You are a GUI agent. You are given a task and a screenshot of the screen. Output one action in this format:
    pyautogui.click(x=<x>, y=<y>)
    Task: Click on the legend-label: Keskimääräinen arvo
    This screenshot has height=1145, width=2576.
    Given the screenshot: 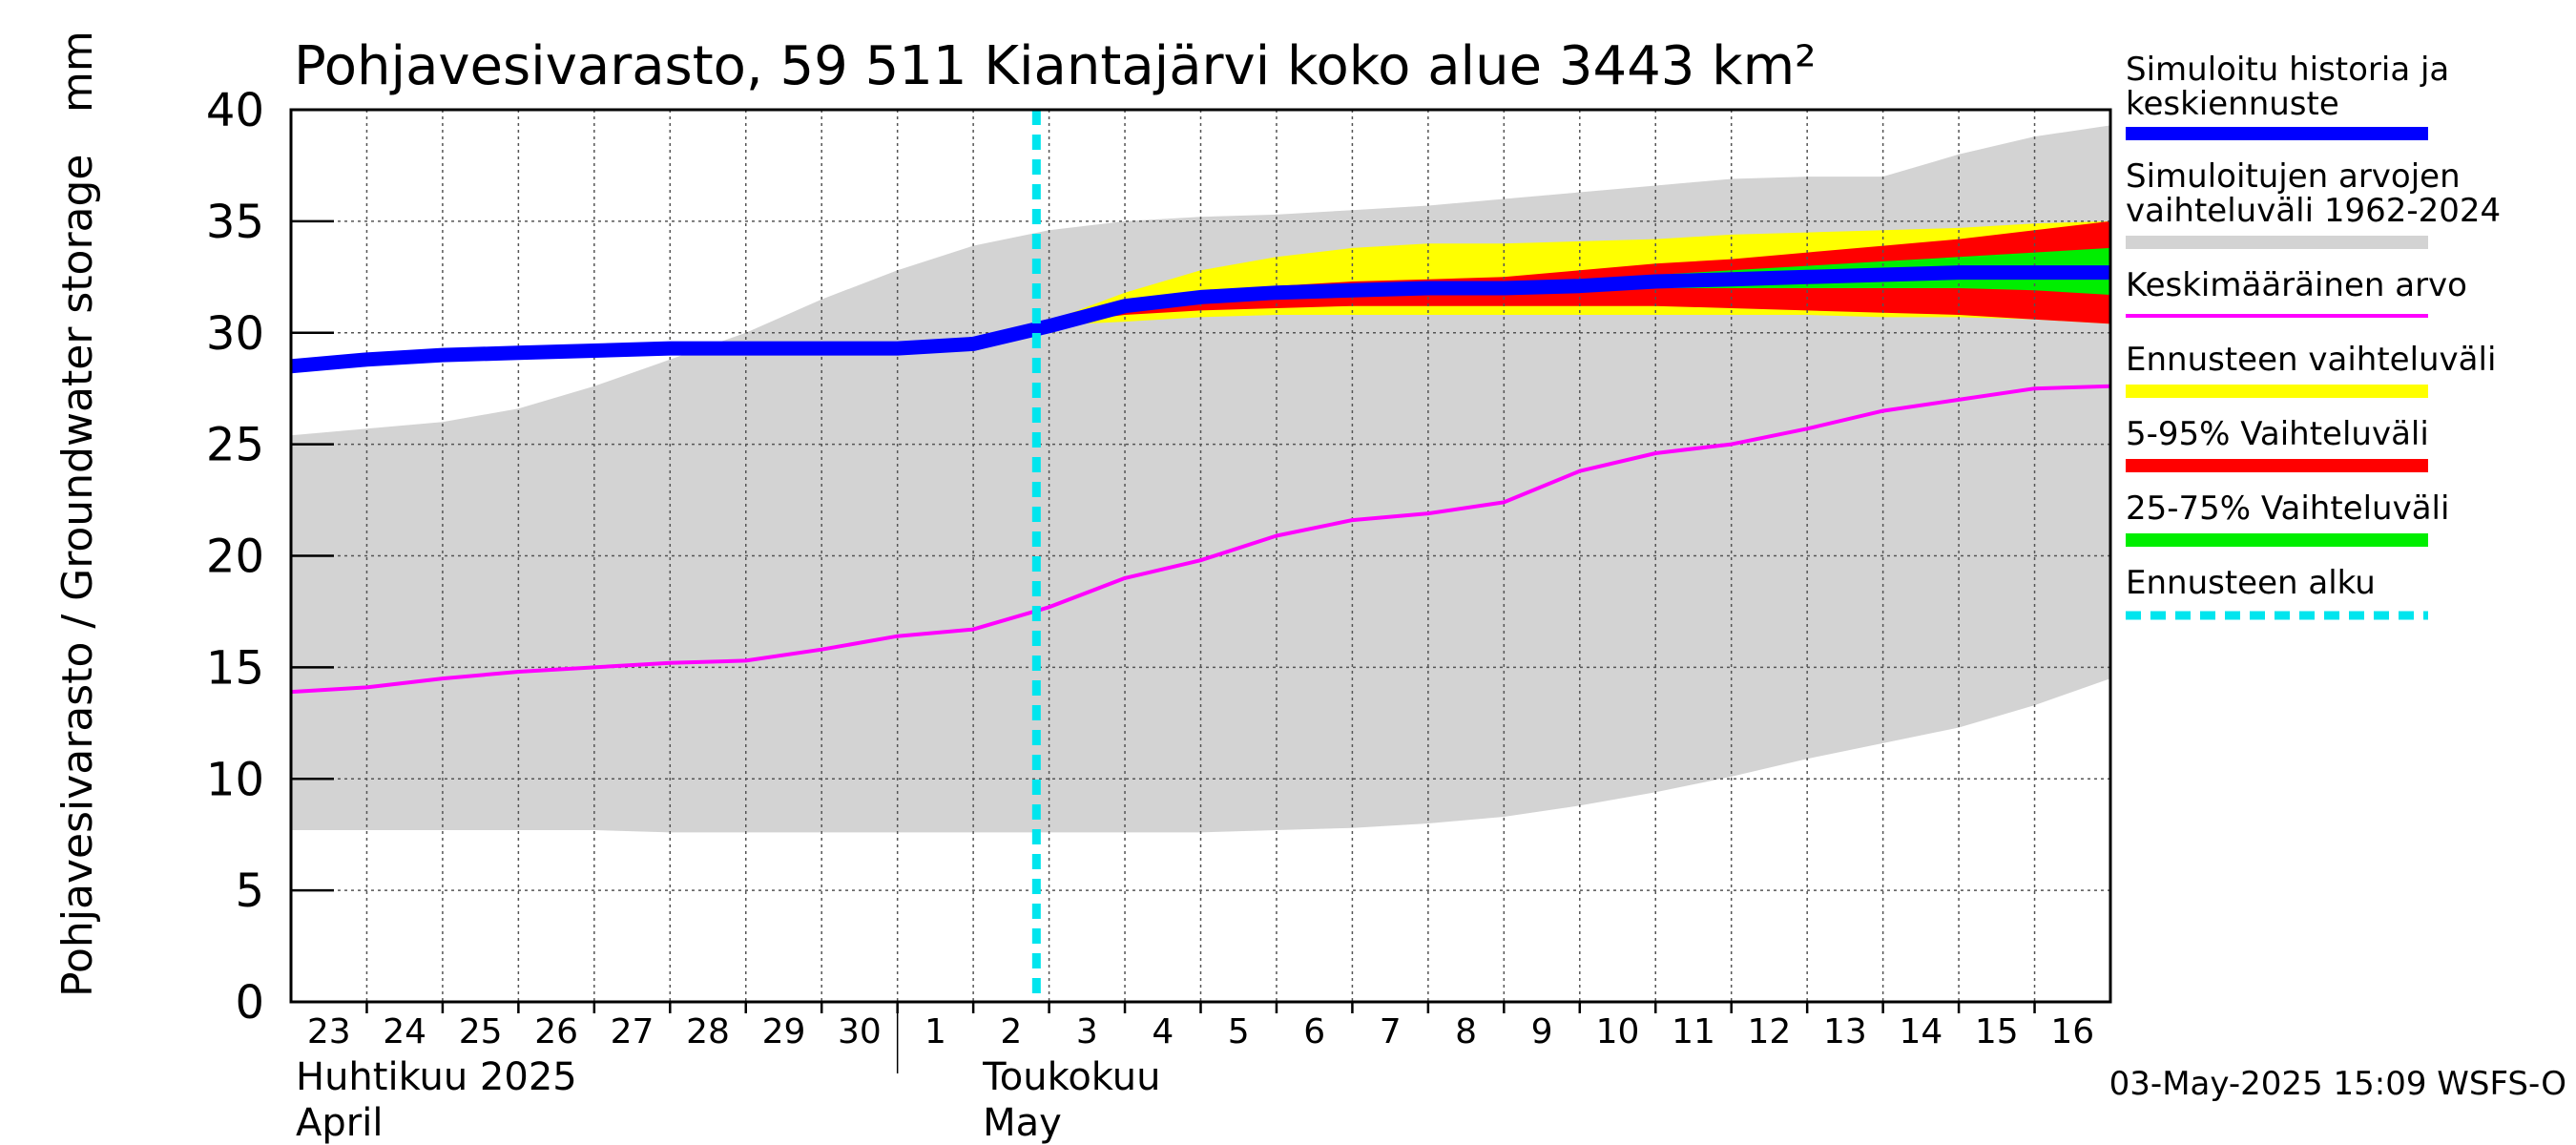 What is the action you would take?
    pyautogui.click(x=2296, y=285)
    